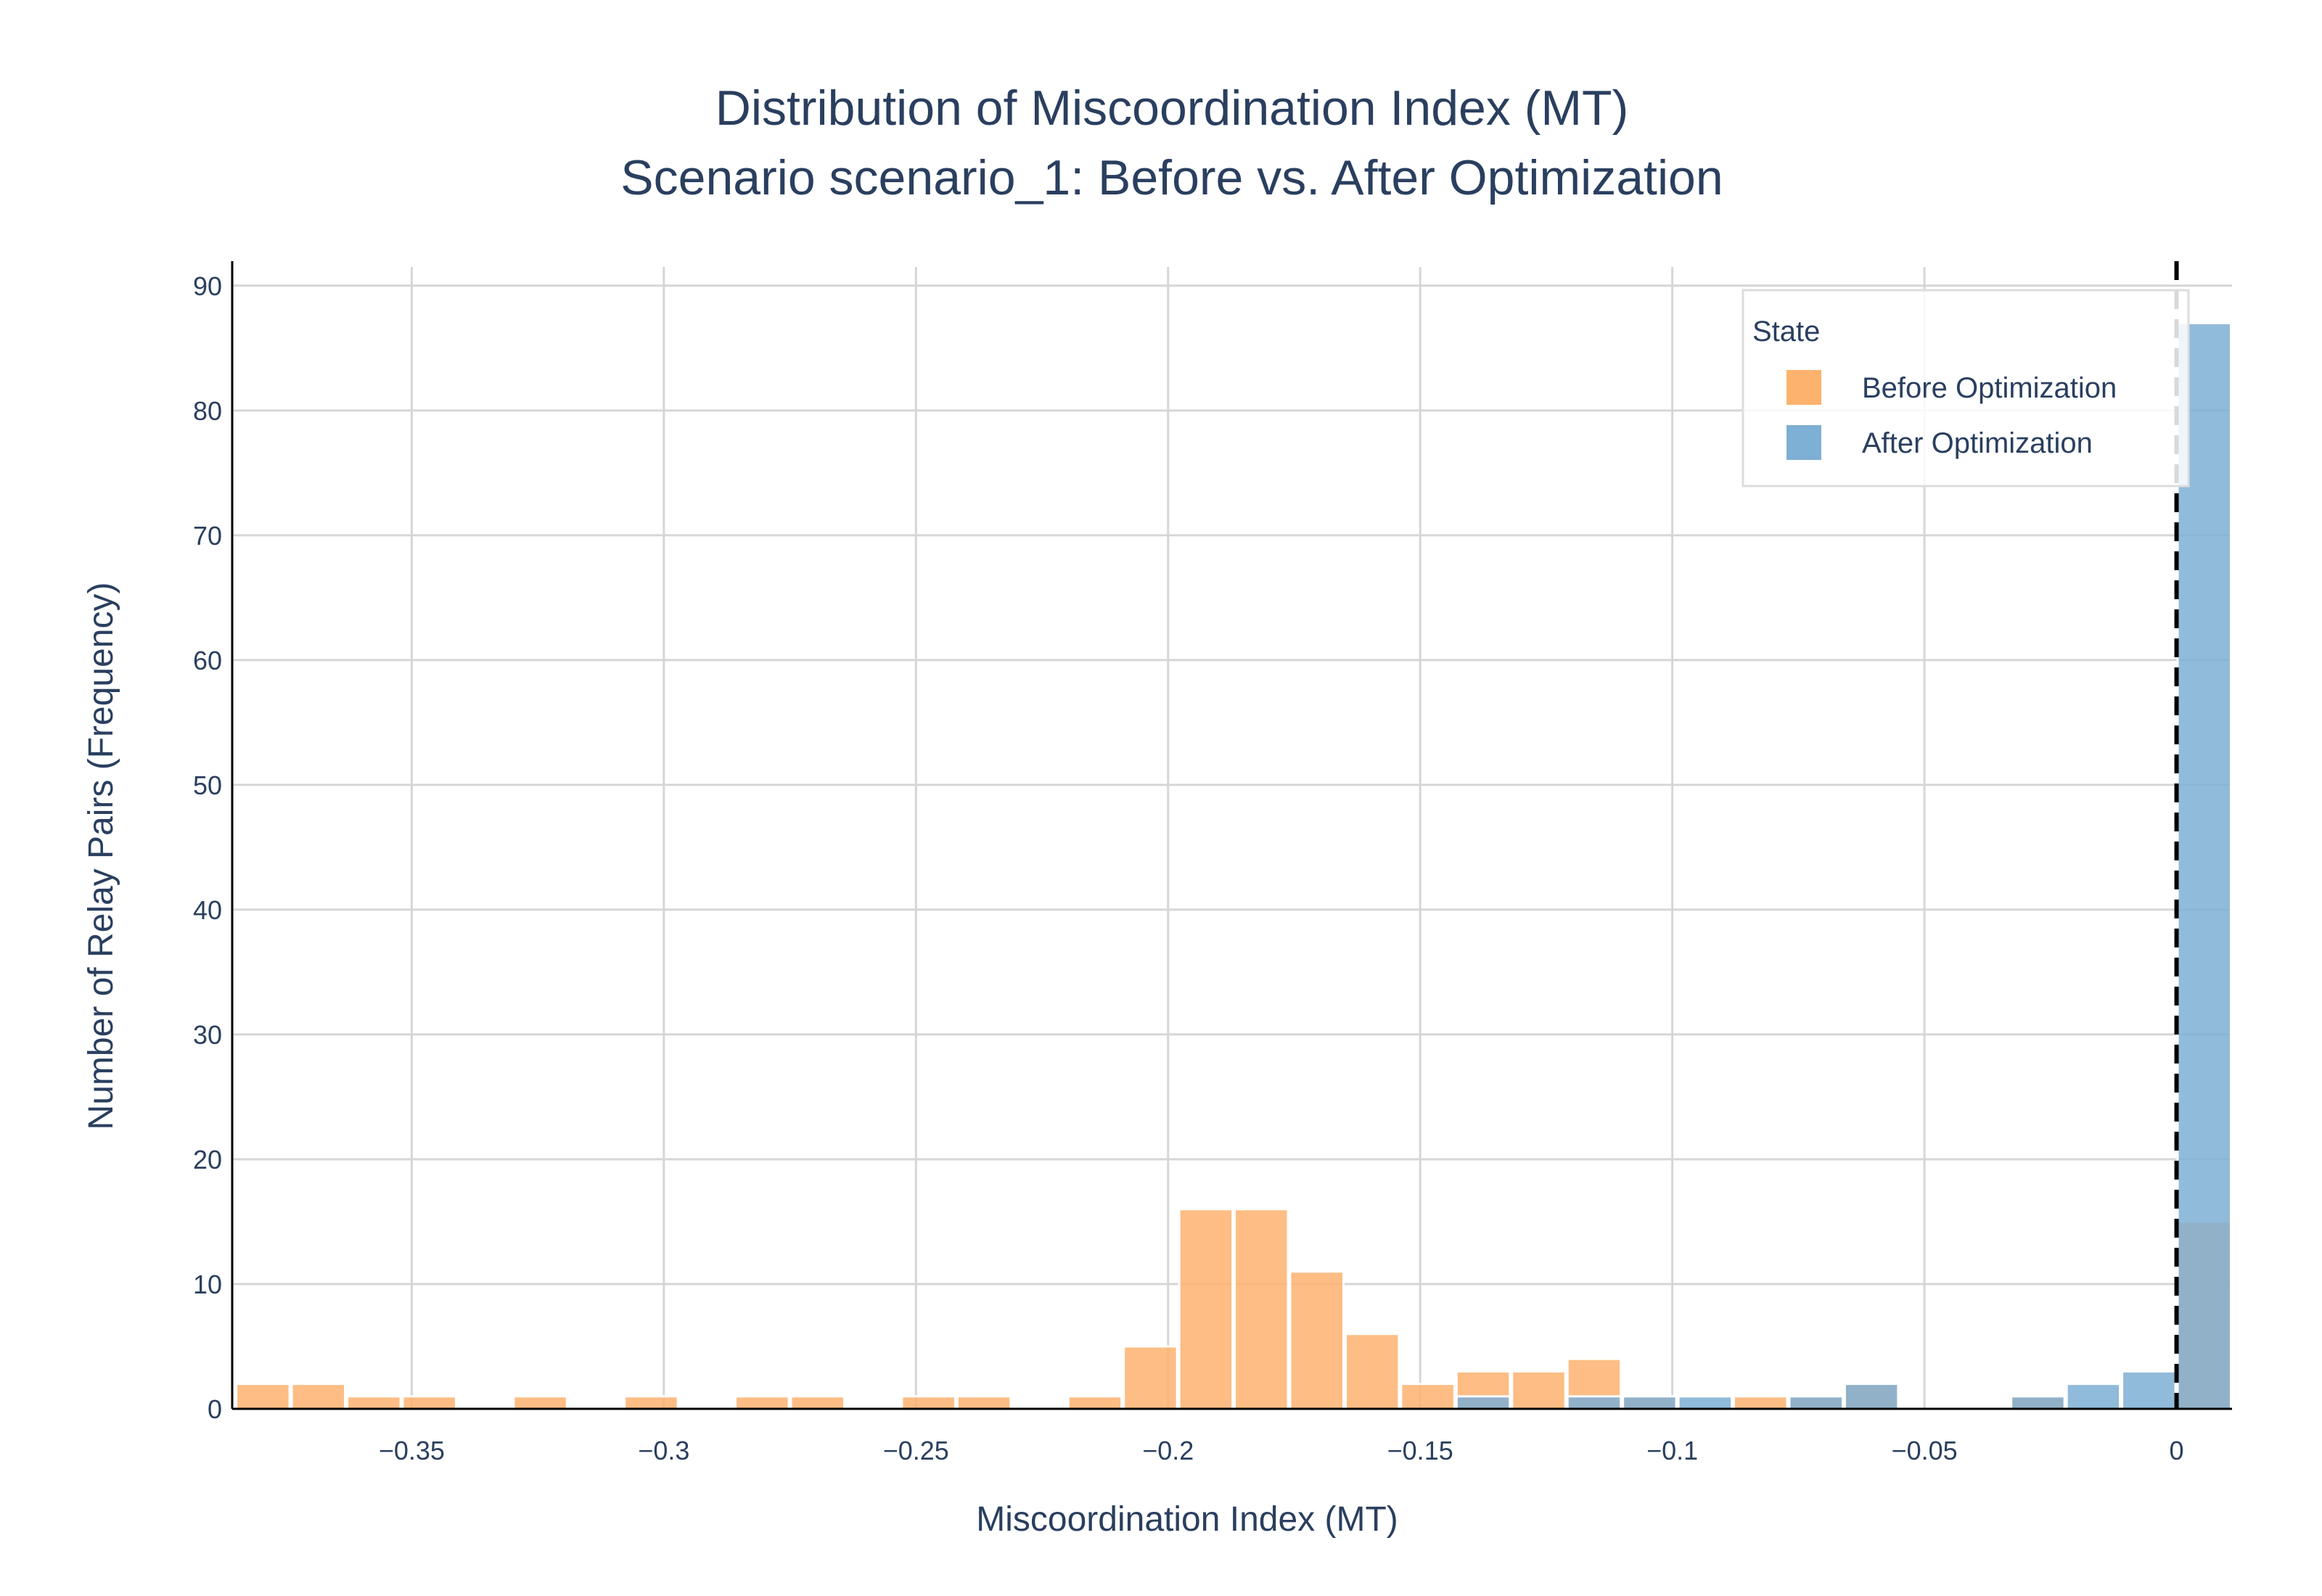 The width and height of the screenshot is (2322, 1596). Describe the element at coordinates (207, 1160) in the screenshot. I see `y-tick-label: 20` at that location.